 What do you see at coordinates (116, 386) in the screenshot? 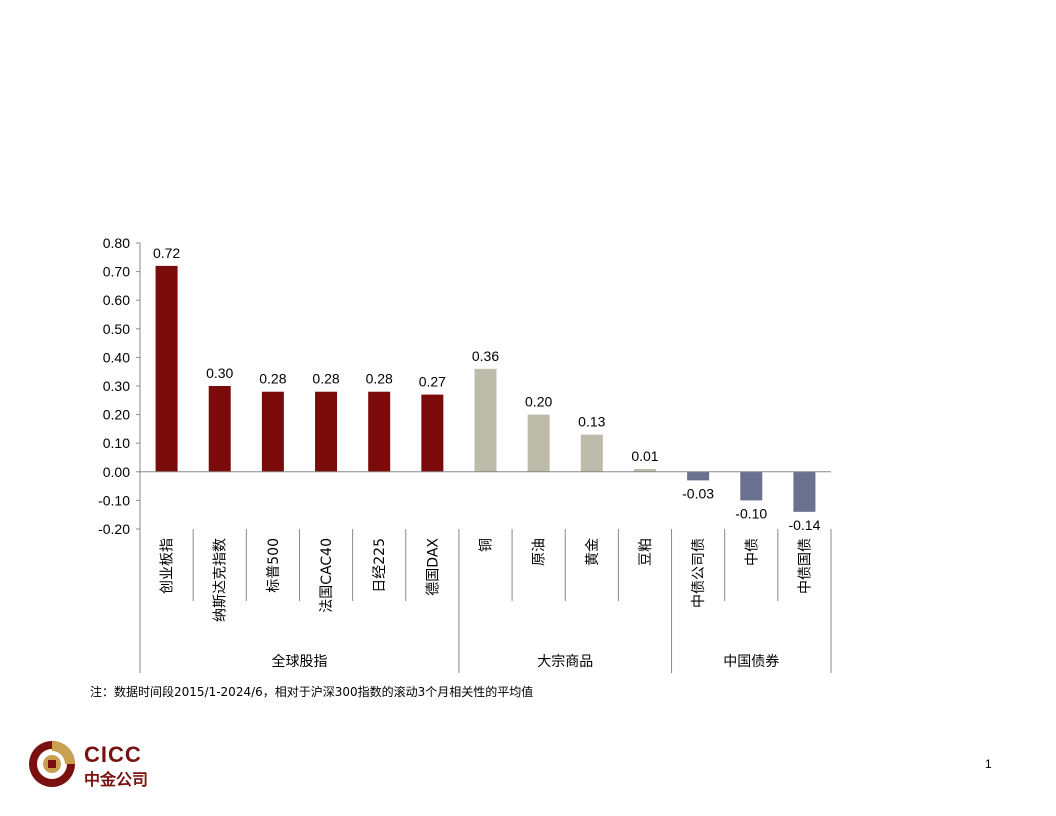
I see `y-tick-label: 0.30` at bounding box center [116, 386].